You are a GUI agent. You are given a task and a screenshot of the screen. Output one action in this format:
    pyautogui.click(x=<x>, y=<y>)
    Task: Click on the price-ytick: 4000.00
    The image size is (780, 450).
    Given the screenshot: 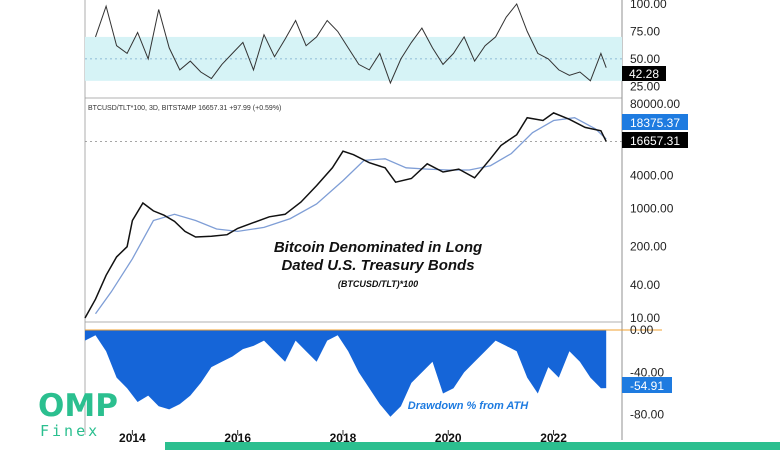 What is the action you would take?
    pyautogui.click(x=652, y=175)
    